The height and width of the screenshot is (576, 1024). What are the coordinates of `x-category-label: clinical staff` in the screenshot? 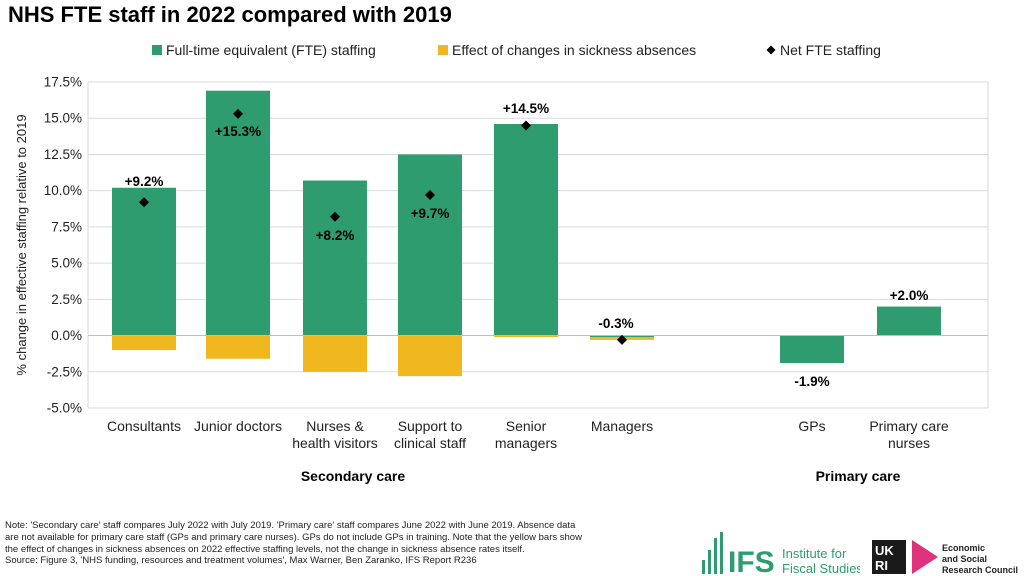 It's located at (430, 443).